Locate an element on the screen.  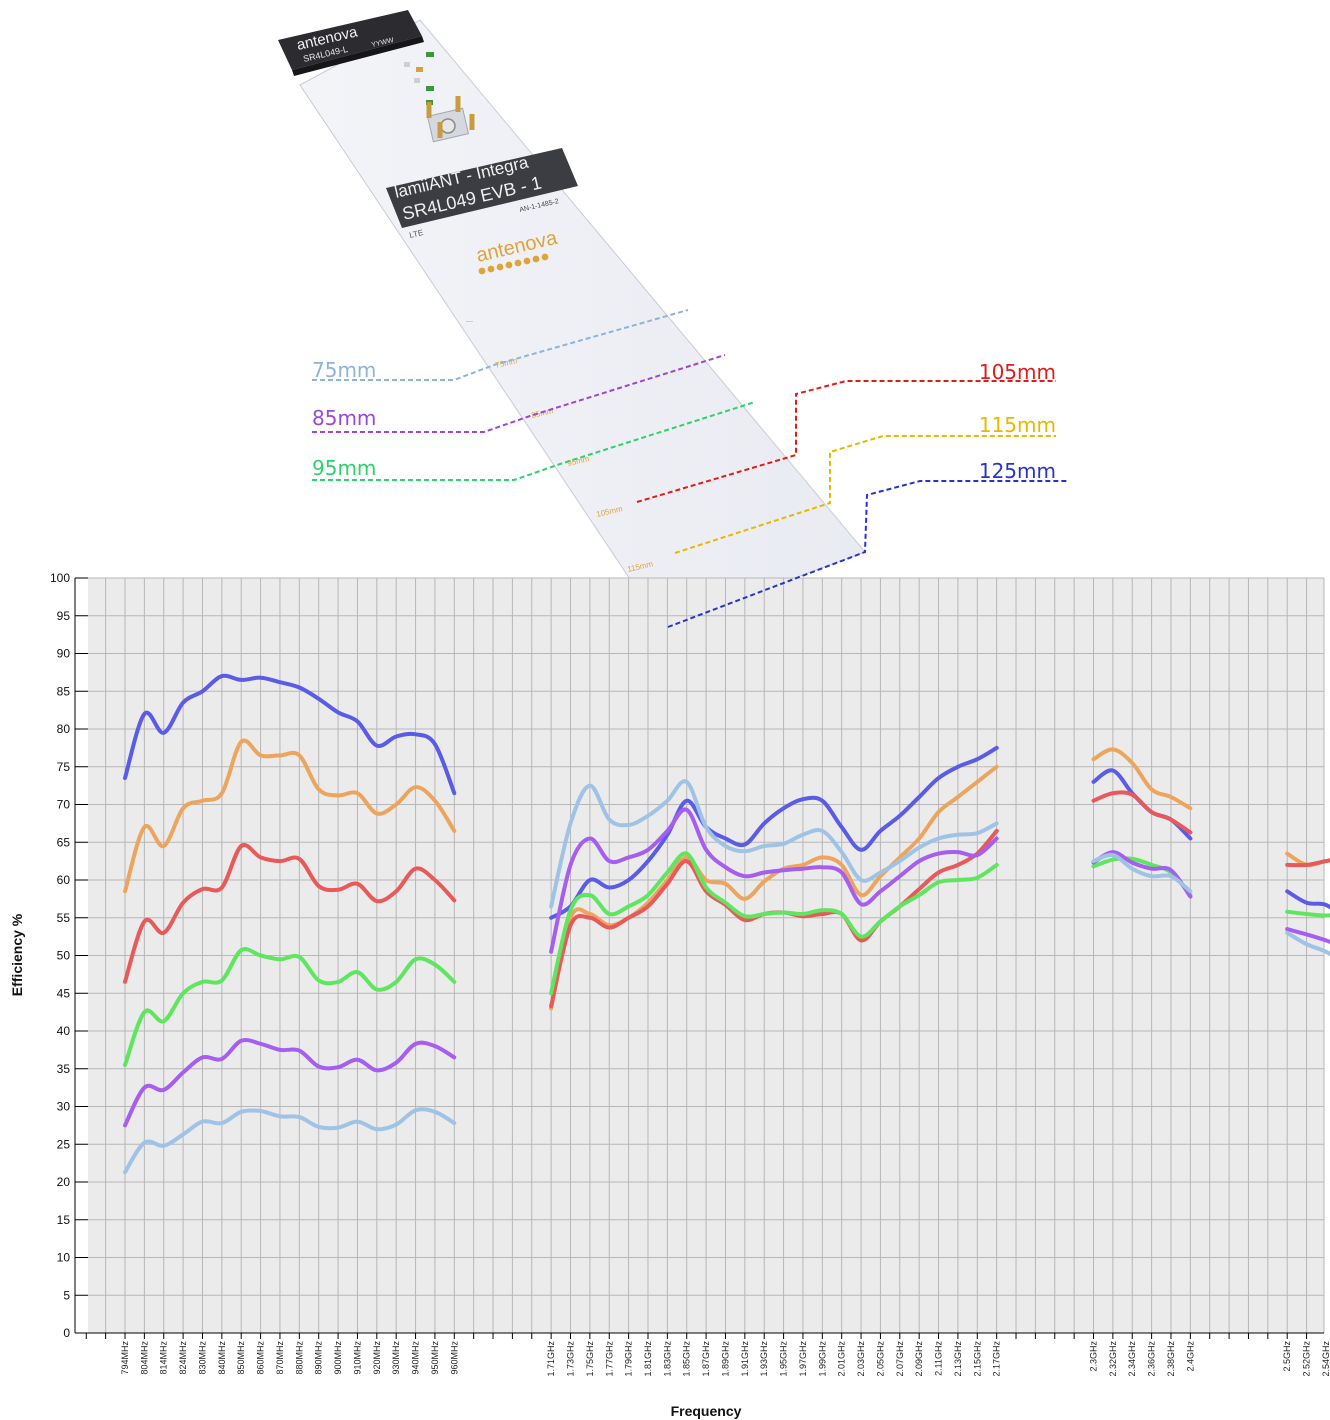
x-tick-label: 920MHz is located at coordinates (377, 1358).